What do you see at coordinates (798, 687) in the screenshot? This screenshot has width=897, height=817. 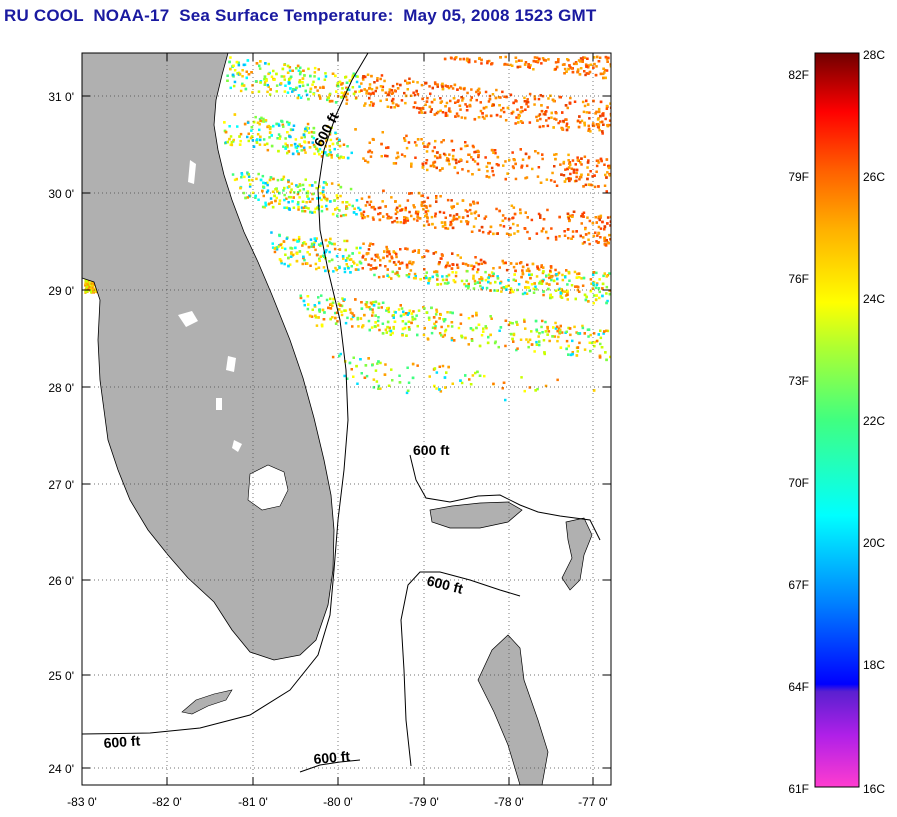 I see `colorbar-f-label: 64F` at bounding box center [798, 687].